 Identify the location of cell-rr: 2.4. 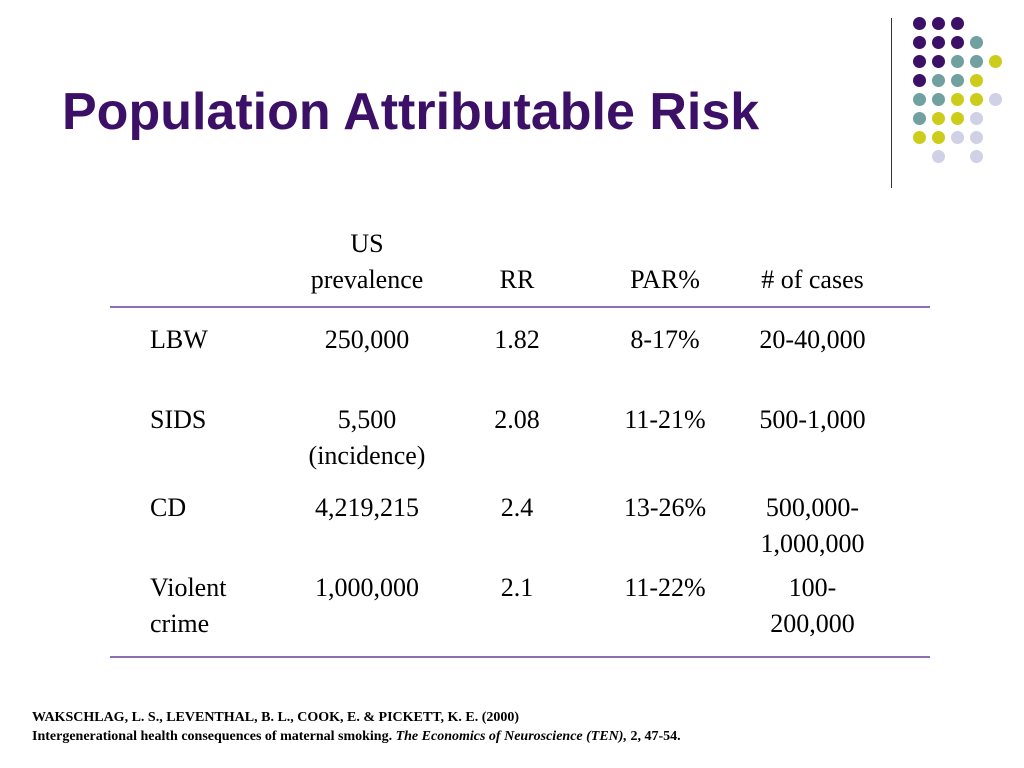
(517, 507).